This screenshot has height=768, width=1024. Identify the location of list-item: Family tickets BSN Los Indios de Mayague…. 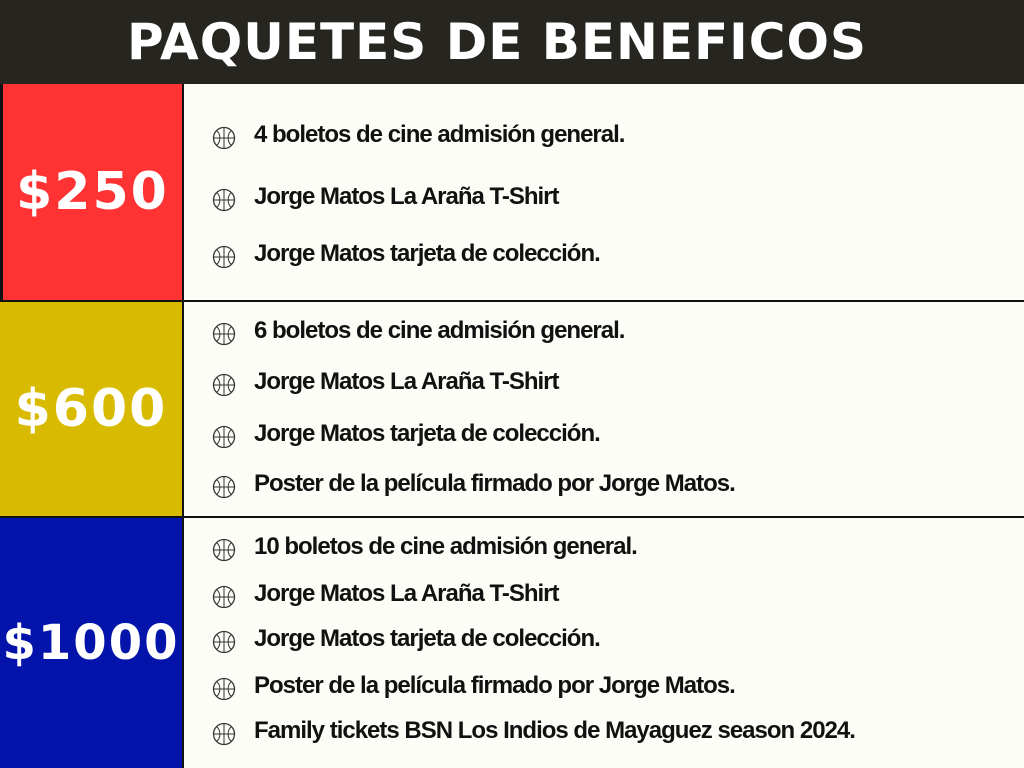
(534, 731).